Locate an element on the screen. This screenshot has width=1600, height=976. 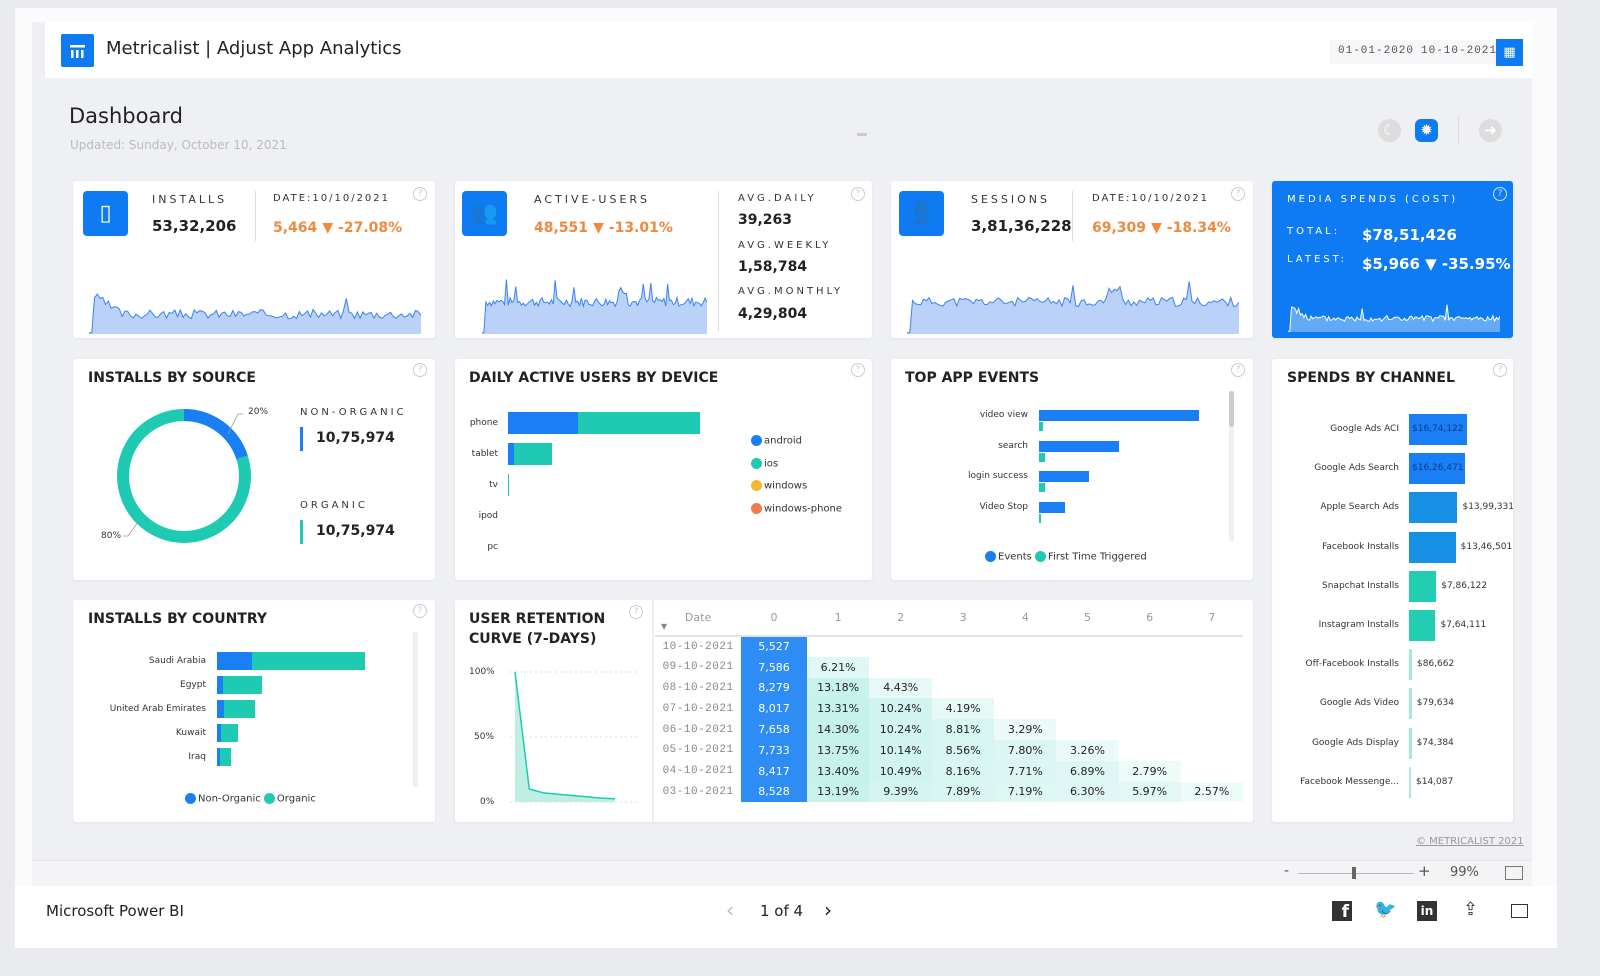
column-header: 7 is located at coordinates (1211, 618).